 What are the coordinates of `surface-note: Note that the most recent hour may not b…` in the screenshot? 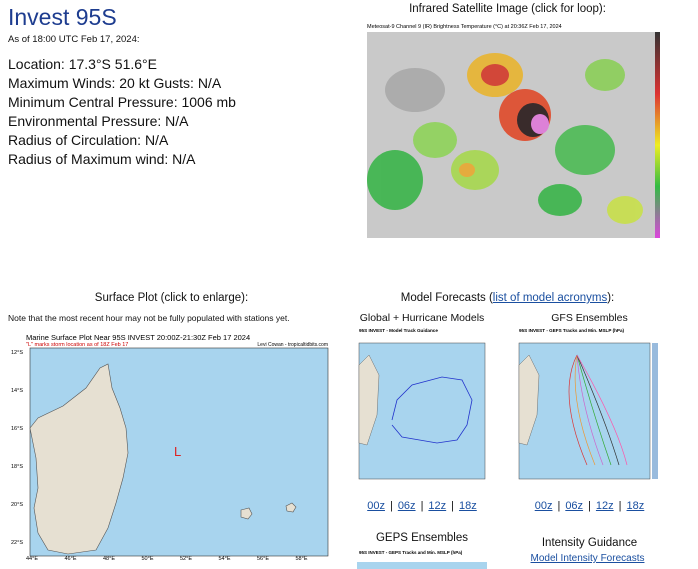 It's located at (149, 318).